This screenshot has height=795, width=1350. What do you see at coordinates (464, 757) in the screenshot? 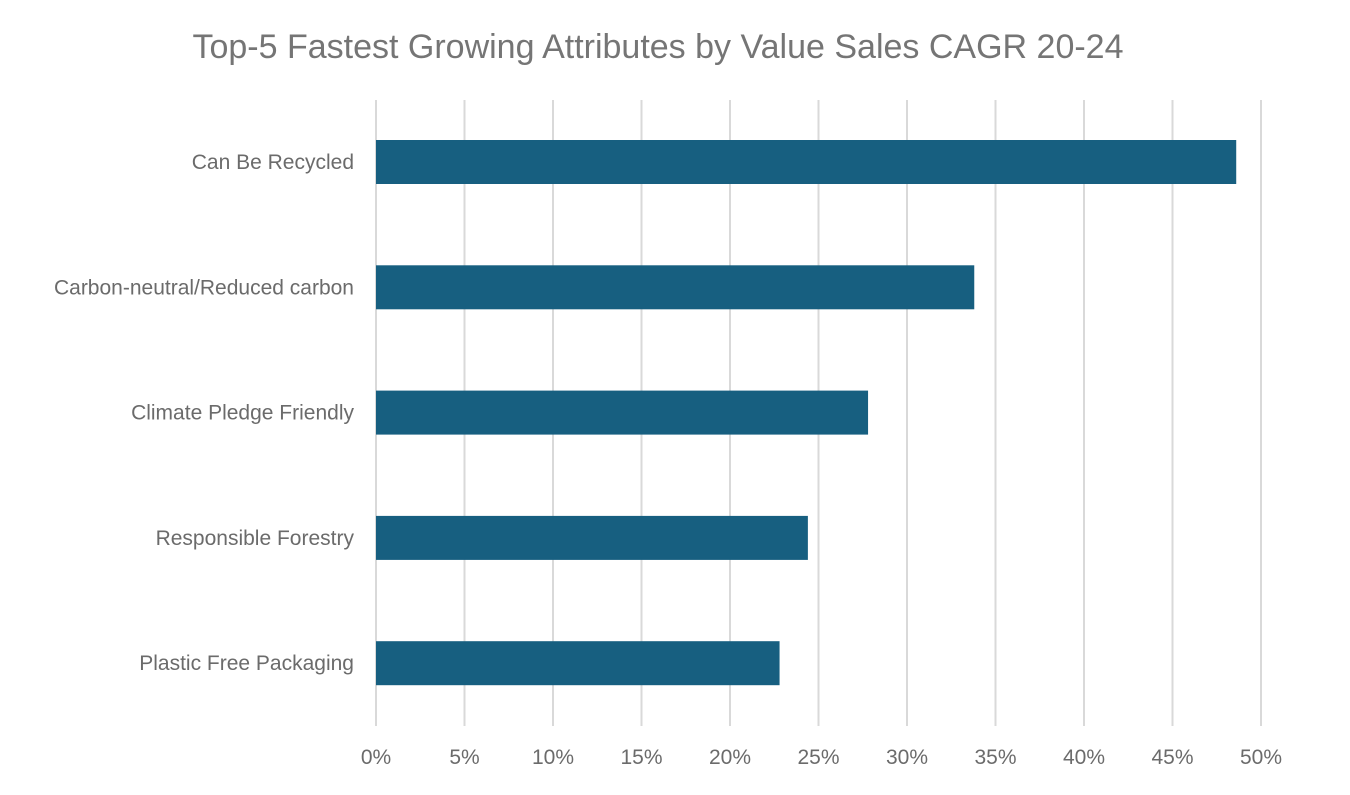
I see `x-tick-label: 5%` at bounding box center [464, 757].